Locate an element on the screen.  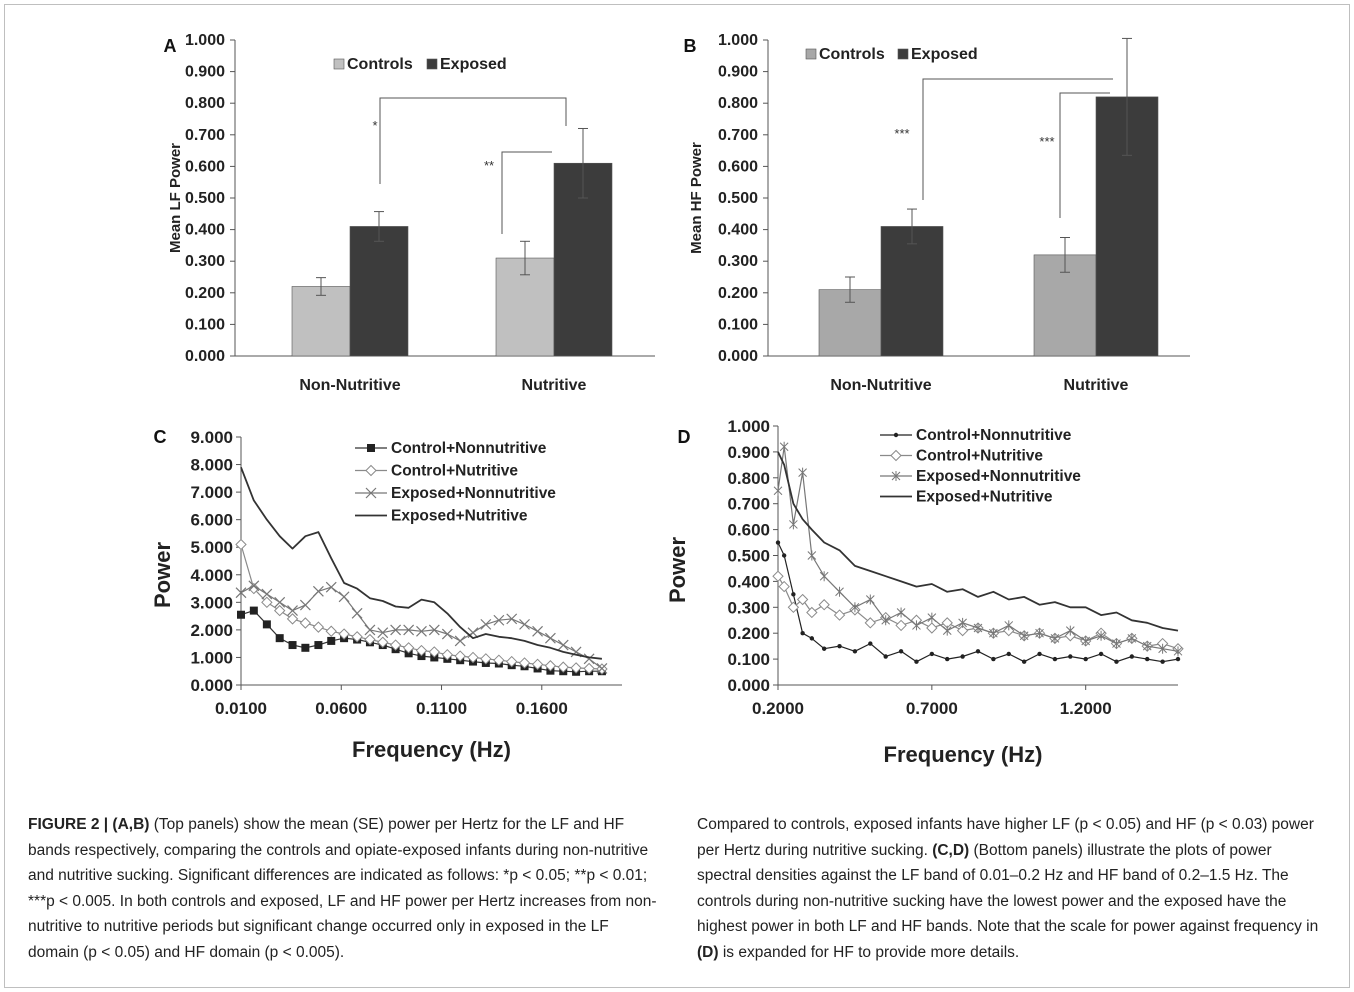
x-tick-label: 0.1100 is located at coordinates (441, 708).